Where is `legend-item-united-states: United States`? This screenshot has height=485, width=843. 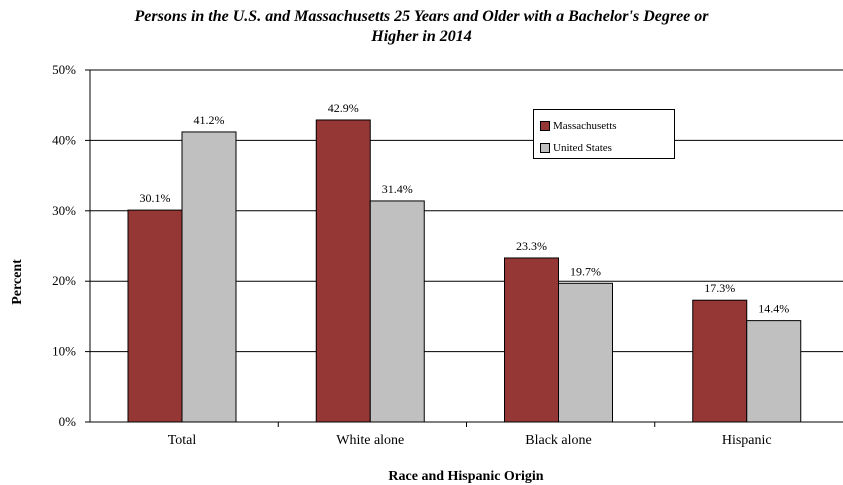
legend-item-united-states: United States is located at coordinates (576, 148).